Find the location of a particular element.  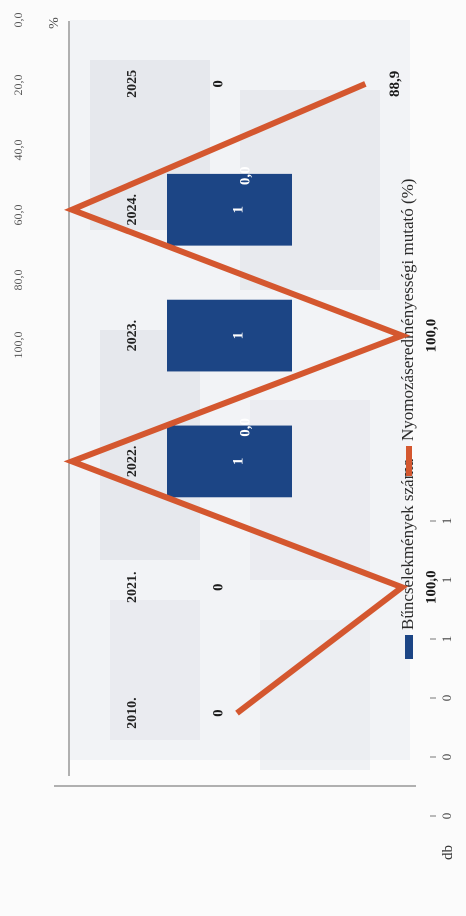

y-axis-right-unit: % is located at coordinates (54, 23).